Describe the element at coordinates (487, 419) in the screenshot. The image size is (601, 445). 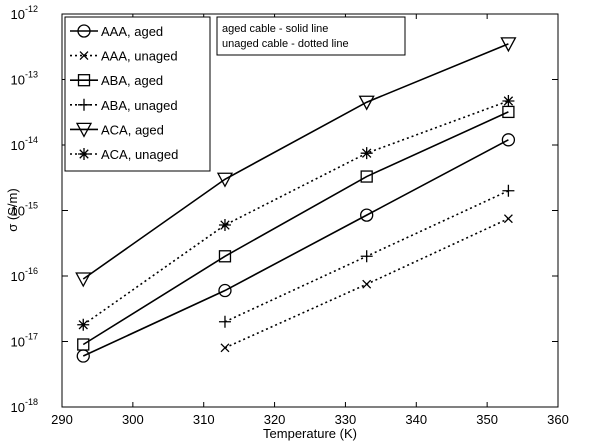
I see `x-tick-label: 350` at that location.